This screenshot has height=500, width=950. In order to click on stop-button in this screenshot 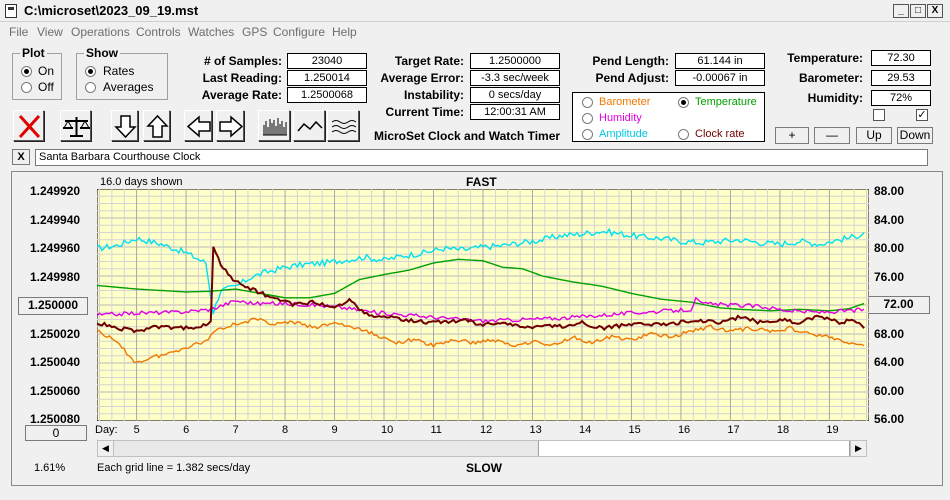, I will do `click(28, 125)`.